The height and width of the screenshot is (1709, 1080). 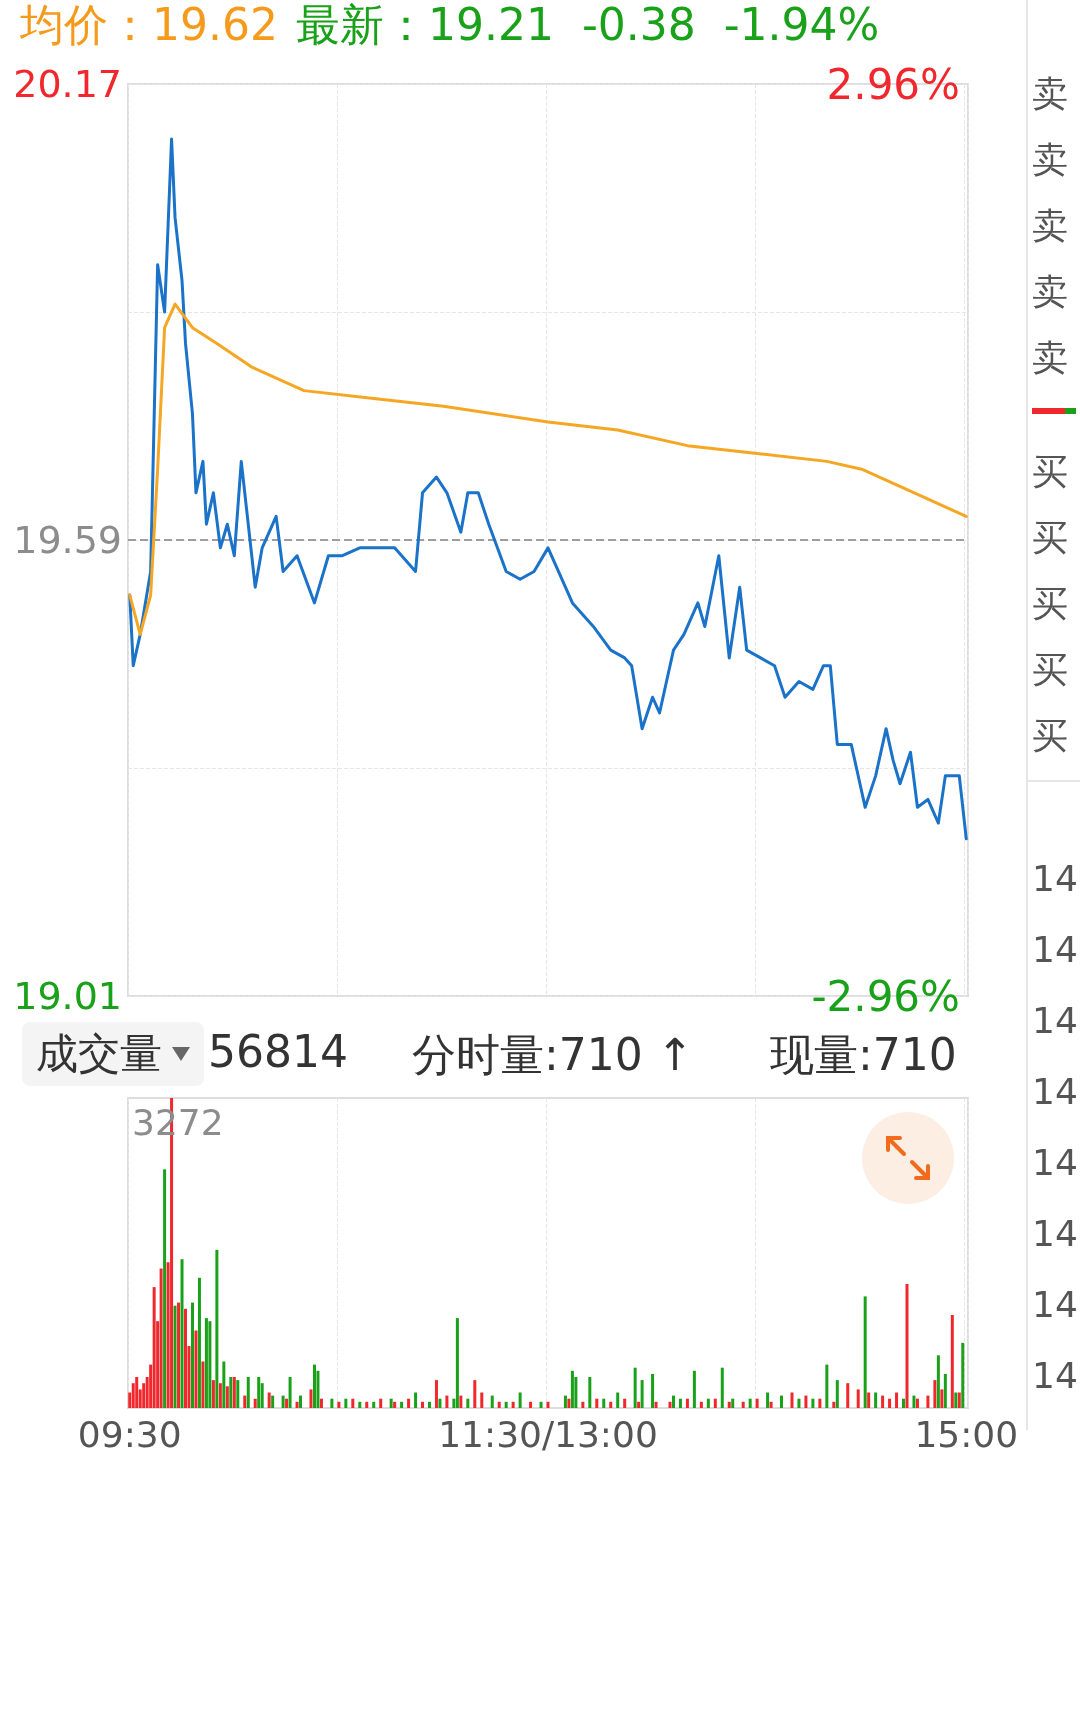 What do you see at coordinates (587, 26) in the screenshot?
I see `text: 最新：19.21 -0.38 -1.94%` at bounding box center [587, 26].